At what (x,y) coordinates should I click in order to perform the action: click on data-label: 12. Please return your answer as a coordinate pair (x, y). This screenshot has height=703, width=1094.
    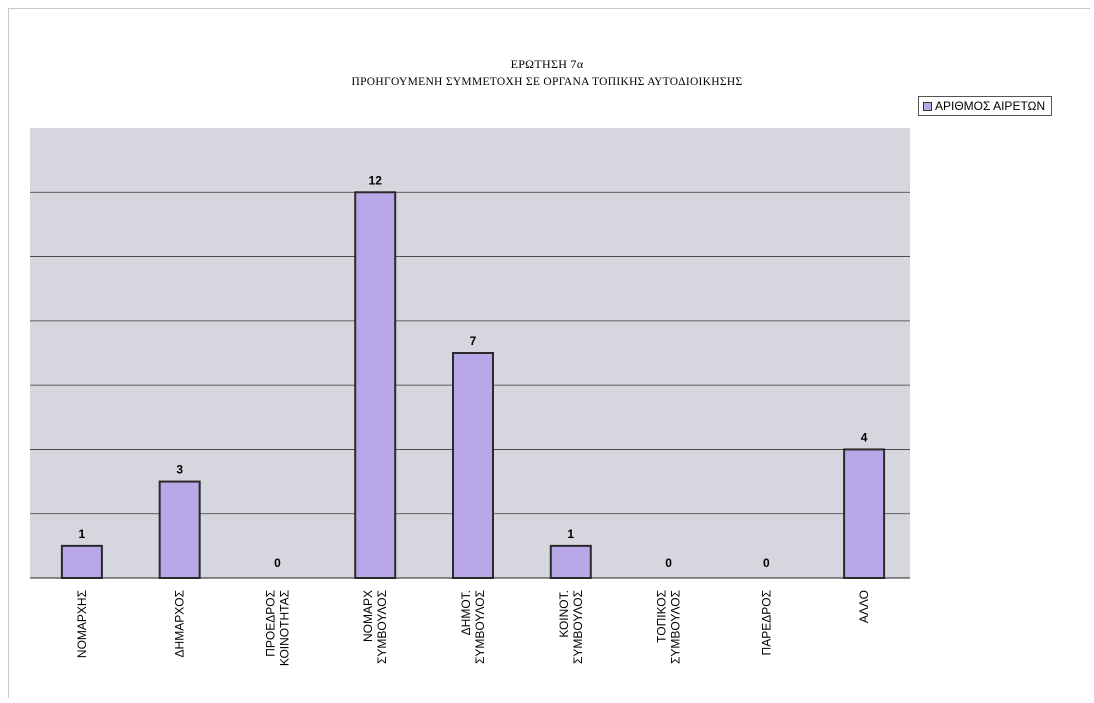
    Looking at the image, I should click on (376, 180).